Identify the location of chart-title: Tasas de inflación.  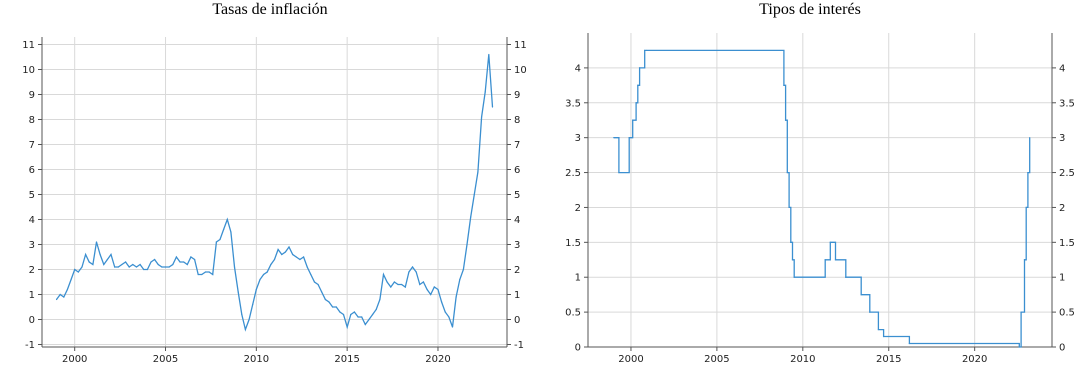
(270, 9).